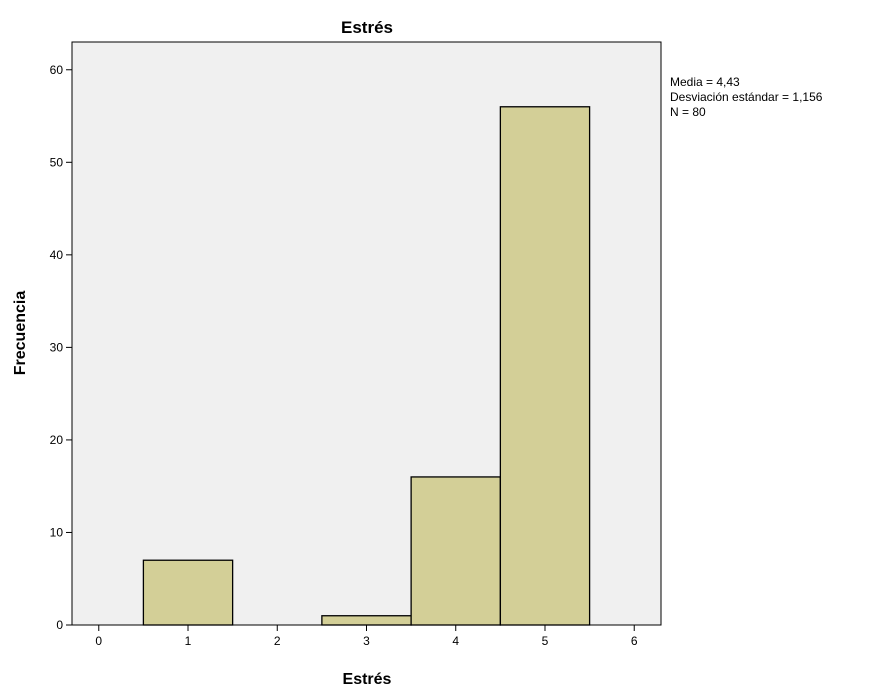 This screenshot has height=685, width=869. Describe the element at coordinates (20, 333) in the screenshot. I see `y-axis-title: Frecuencia` at that location.